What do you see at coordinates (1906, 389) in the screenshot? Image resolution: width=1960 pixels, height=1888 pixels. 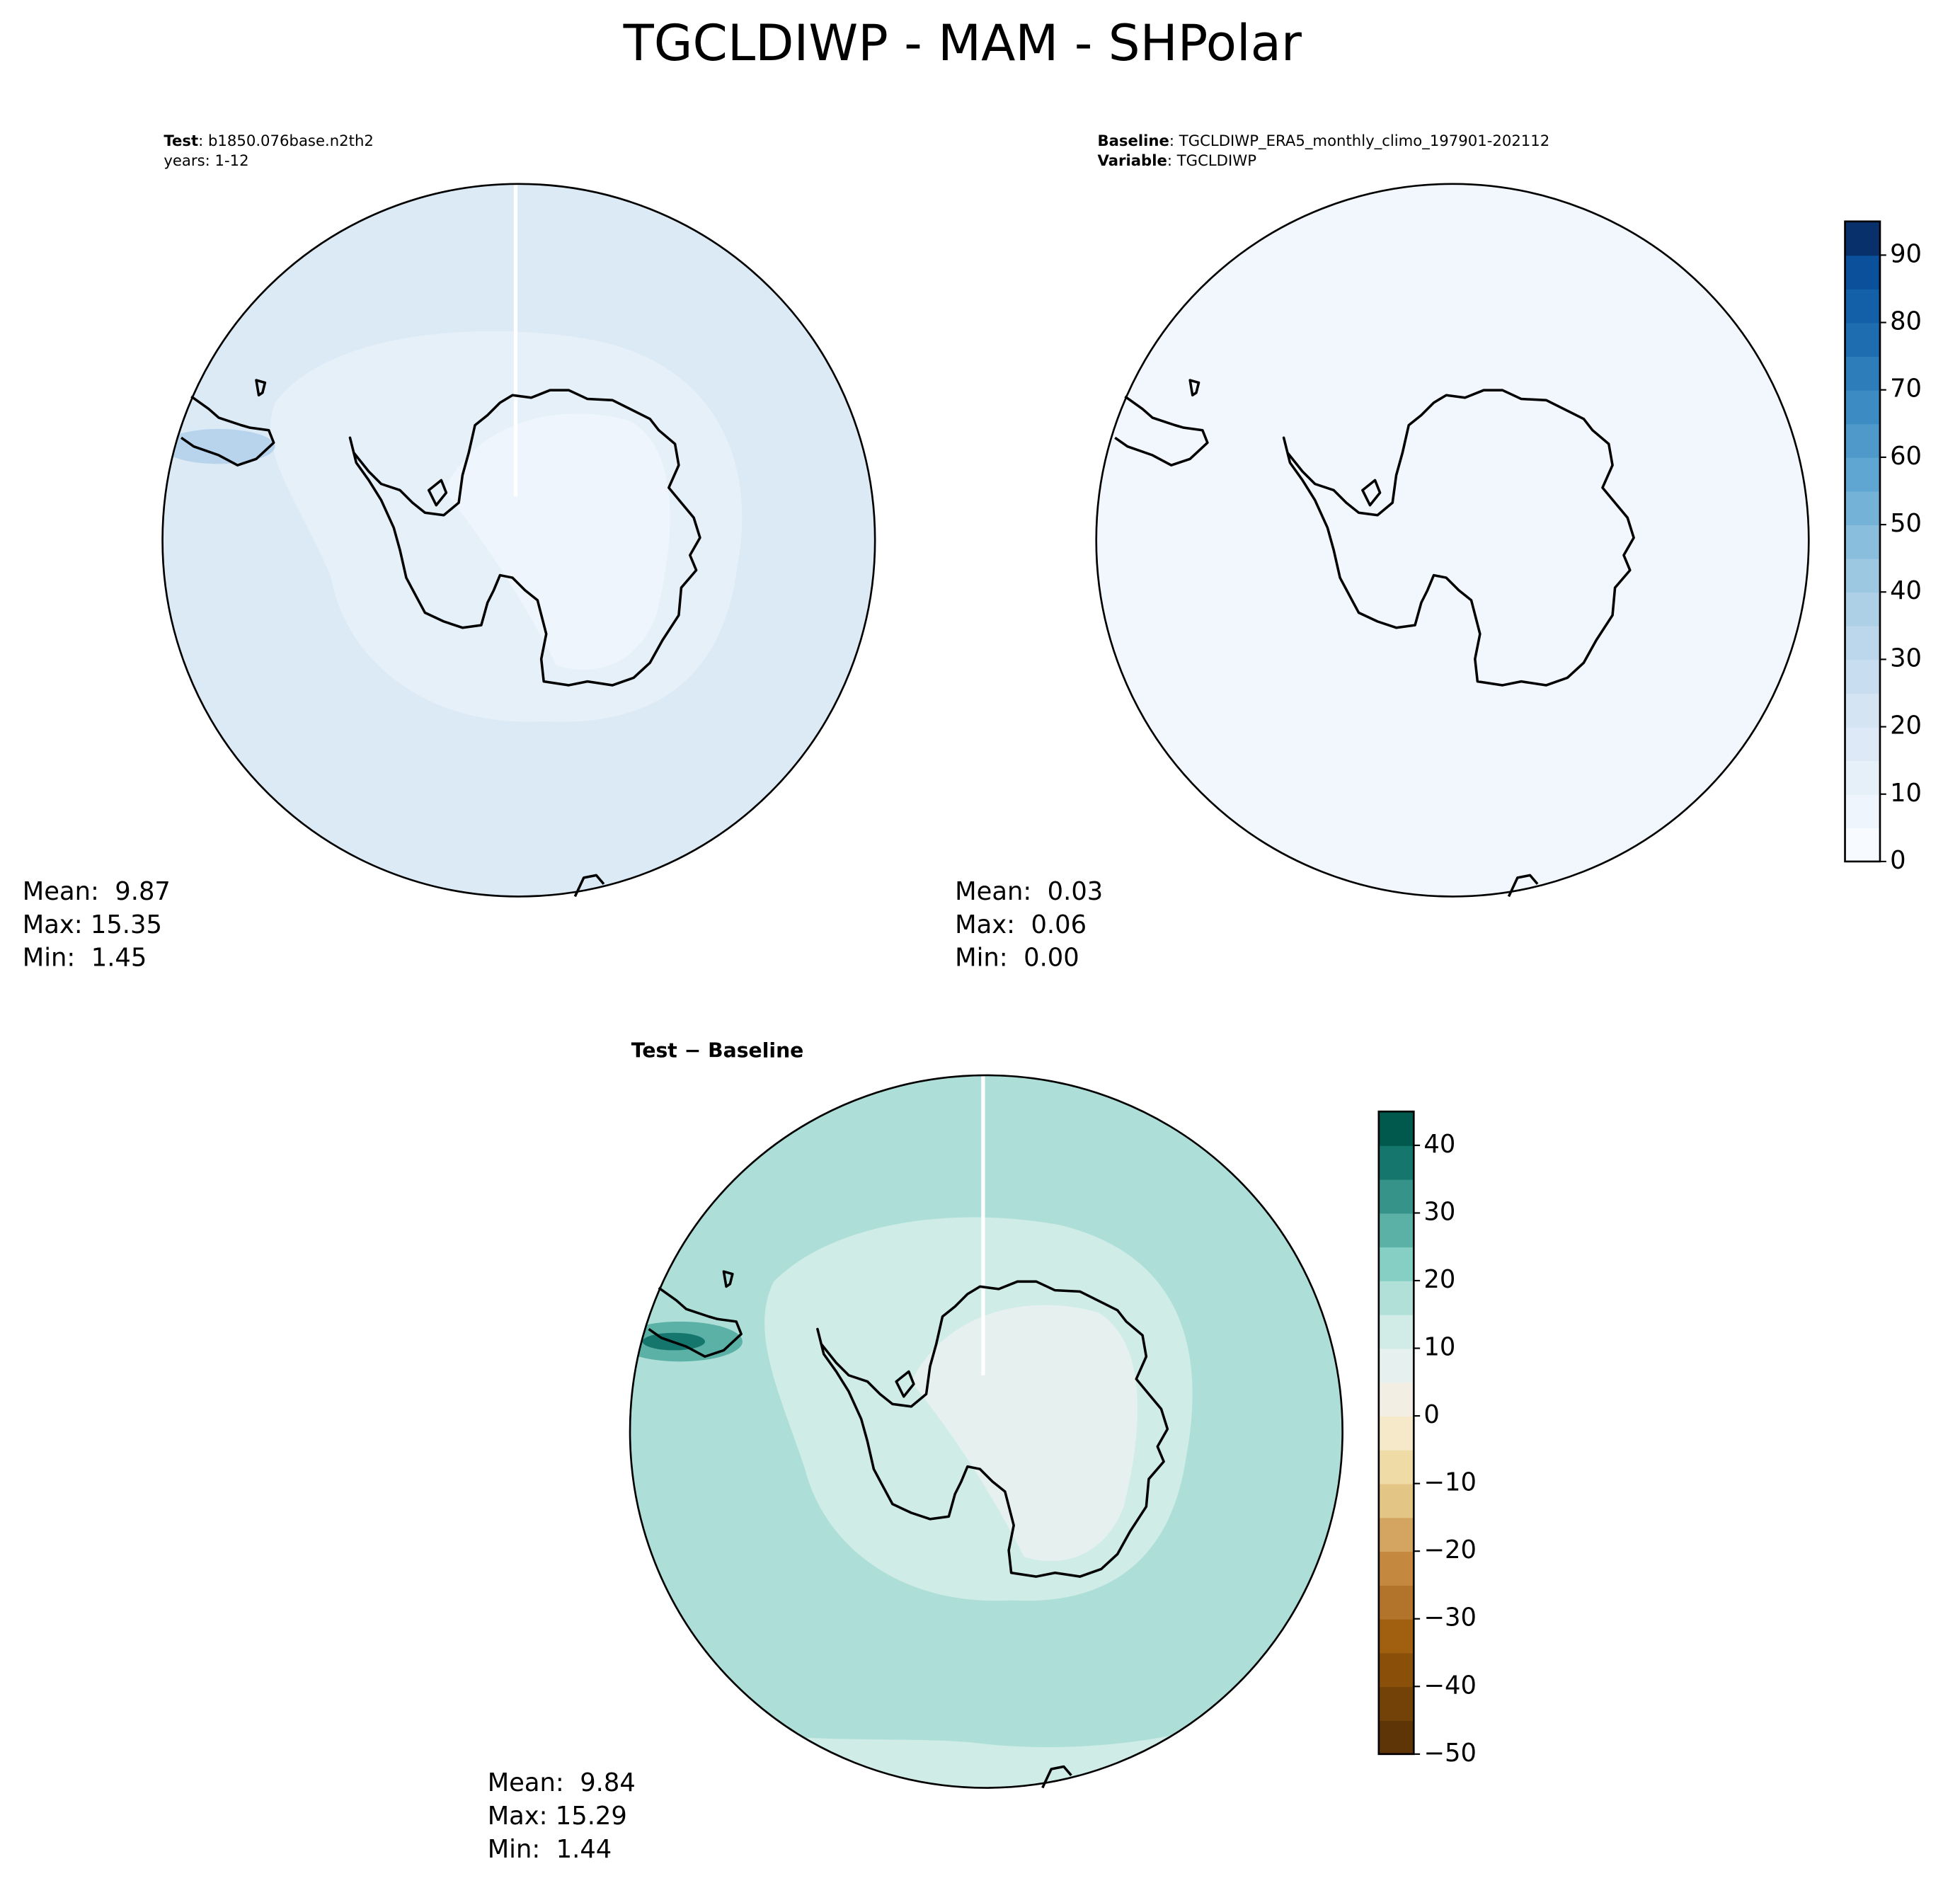 I see `colorbar-tick-label: 70` at bounding box center [1906, 389].